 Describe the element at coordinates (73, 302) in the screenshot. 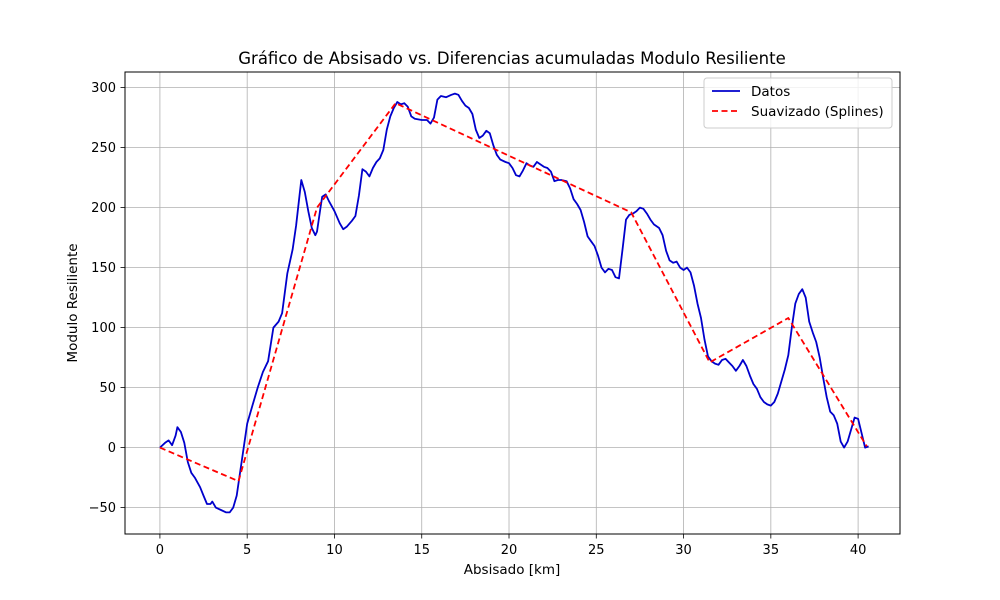

I see `y-axis-label: Modulo Resiliente` at that location.